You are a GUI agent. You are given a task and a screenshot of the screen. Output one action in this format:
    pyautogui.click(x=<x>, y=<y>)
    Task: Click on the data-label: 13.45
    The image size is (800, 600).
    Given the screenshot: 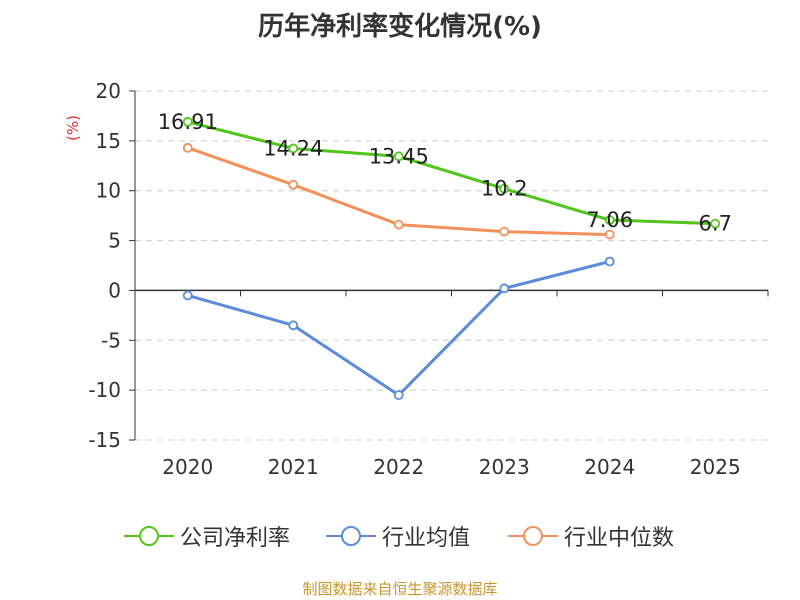 What is the action you would take?
    pyautogui.click(x=399, y=156)
    